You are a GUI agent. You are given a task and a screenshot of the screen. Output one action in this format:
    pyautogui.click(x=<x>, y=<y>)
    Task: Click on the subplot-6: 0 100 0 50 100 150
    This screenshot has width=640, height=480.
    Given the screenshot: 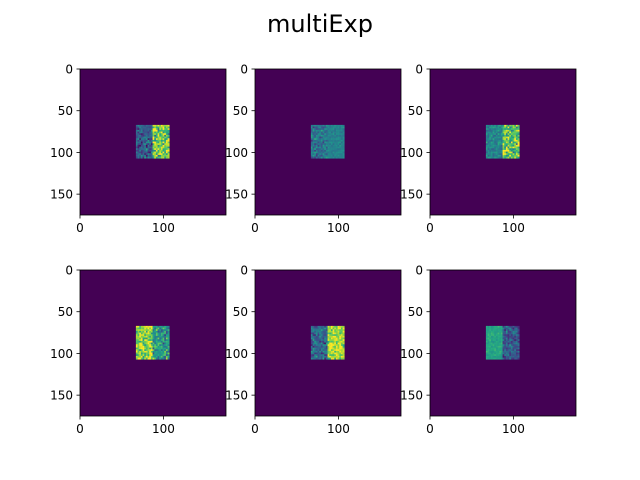 What is the action you would take?
    pyautogui.click(x=488, y=350)
    